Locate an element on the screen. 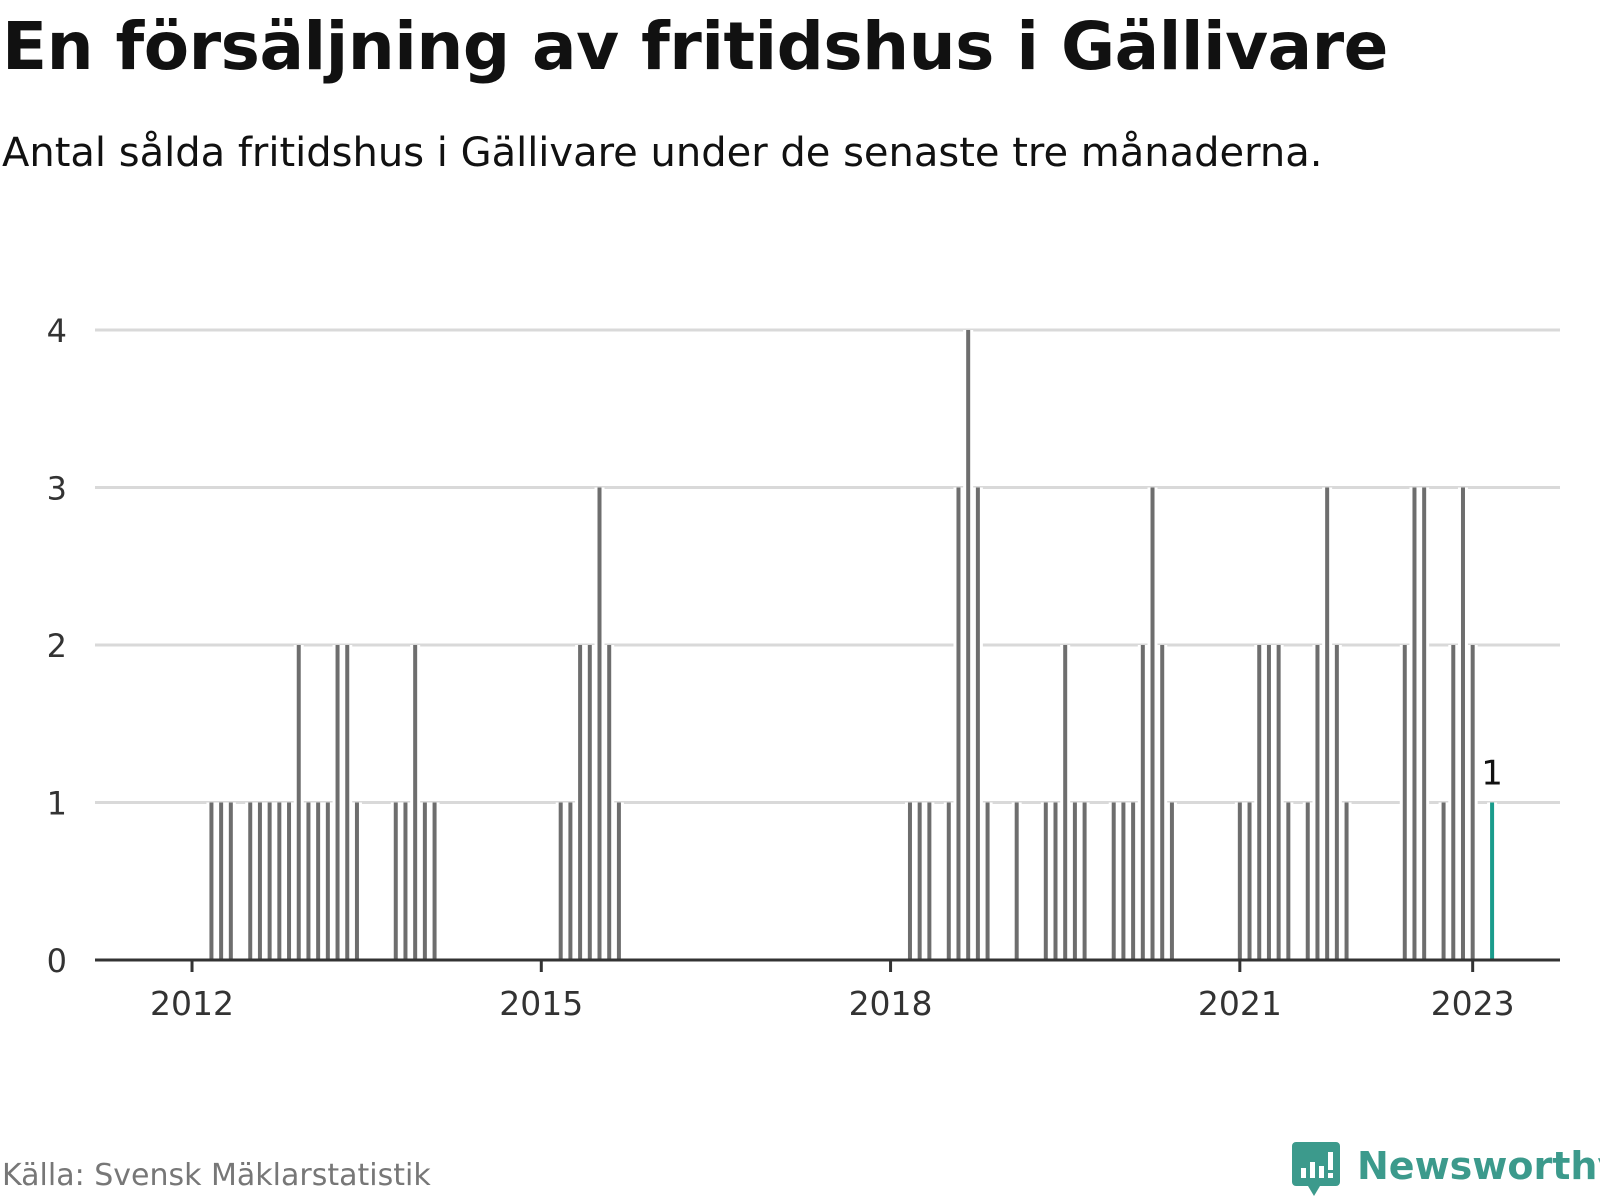 This screenshot has height=1200, width=1600. source-note: Källa: Svensk Mäklarstatistik is located at coordinates (216, 1175).